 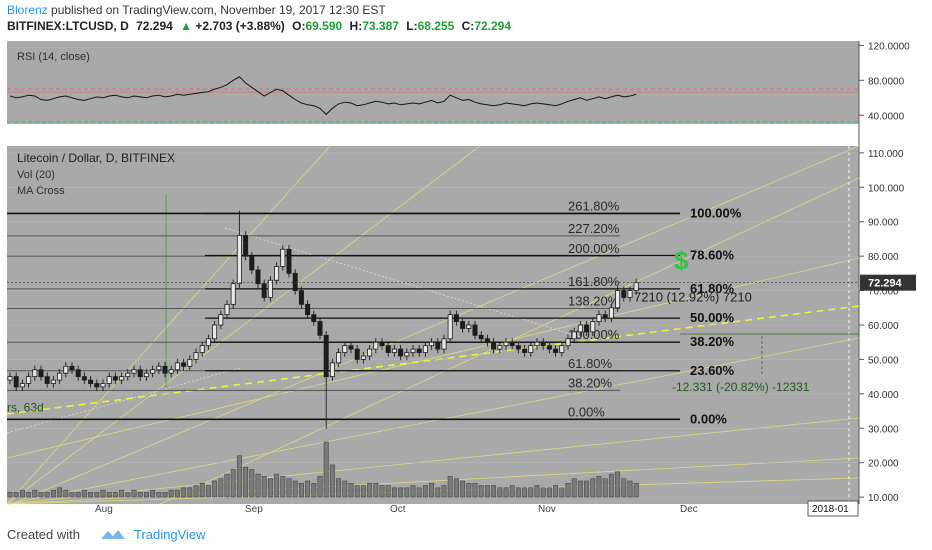 I want to click on low-value: 68.255, so click(x=436, y=26).